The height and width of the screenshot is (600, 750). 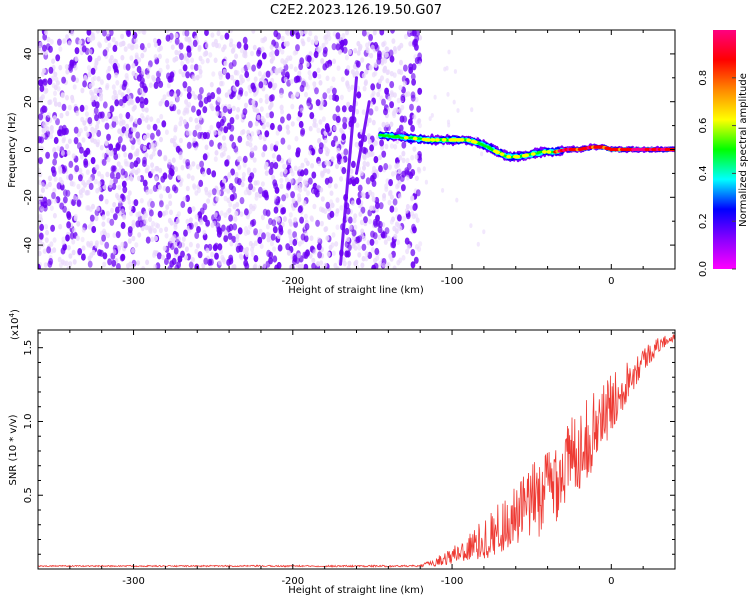 What do you see at coordinates (452, 581) in the screenshot?
I see `snr-x-tick-label: -100` at bounding box center [452, 581].